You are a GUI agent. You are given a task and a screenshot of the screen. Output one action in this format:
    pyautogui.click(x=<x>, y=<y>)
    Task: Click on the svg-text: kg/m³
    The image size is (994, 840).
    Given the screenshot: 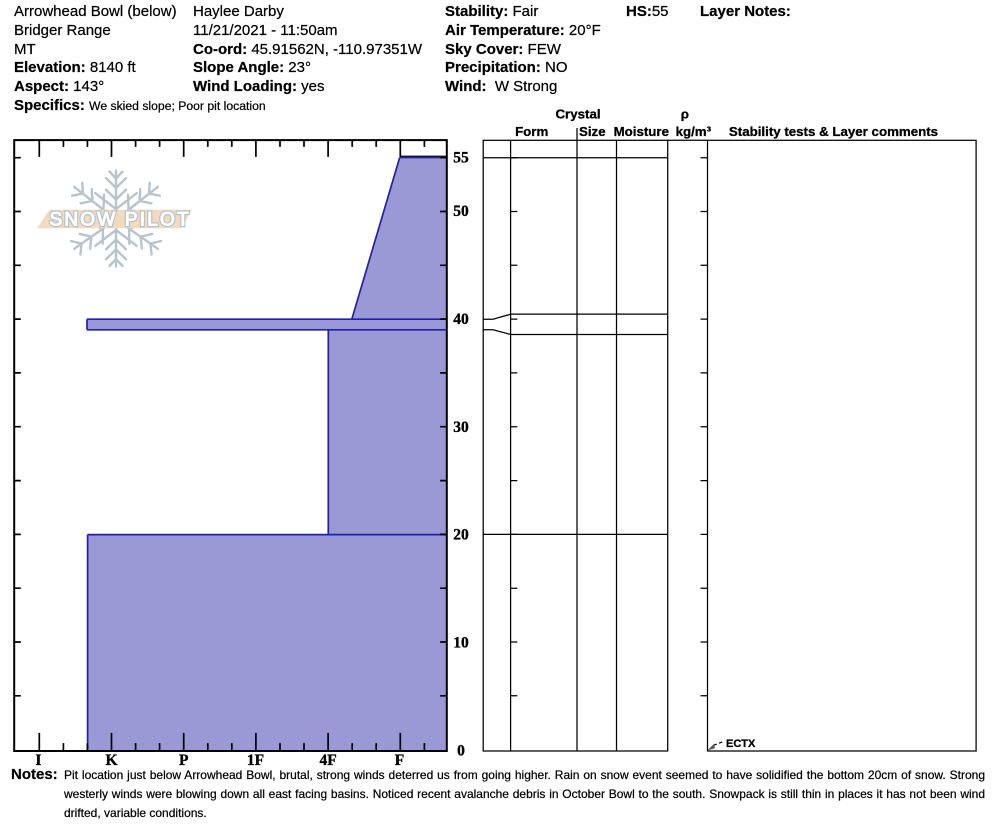 What is the action you would take?
    pyautogui.click(x=694, y=131)
    